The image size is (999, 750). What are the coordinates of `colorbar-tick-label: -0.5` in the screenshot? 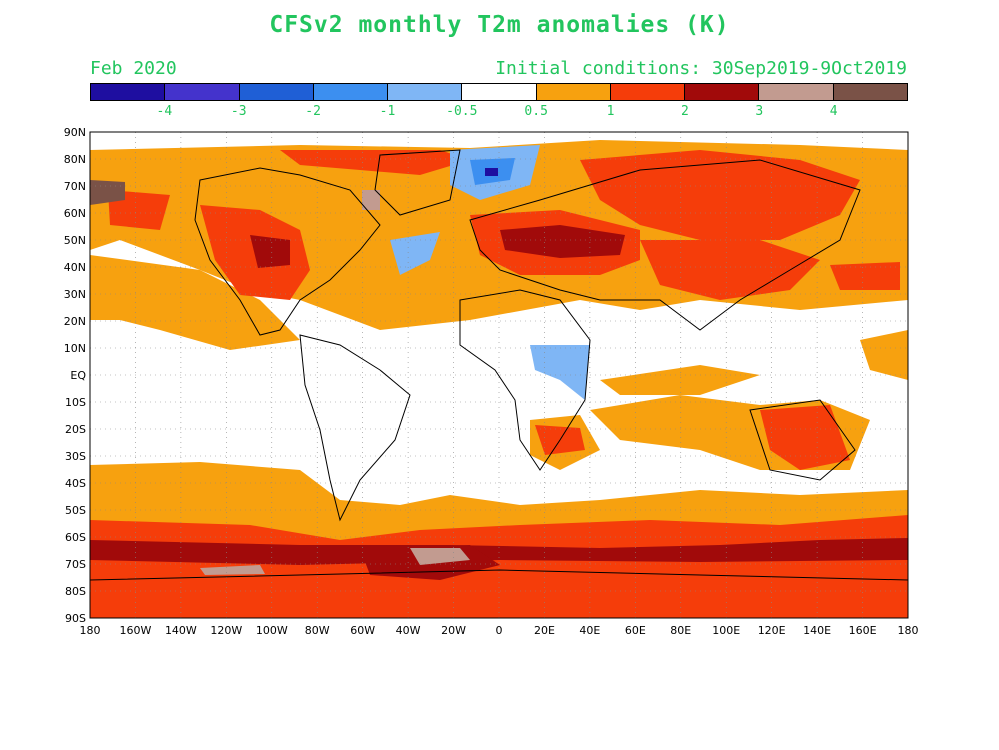 It's located at (462, 111).